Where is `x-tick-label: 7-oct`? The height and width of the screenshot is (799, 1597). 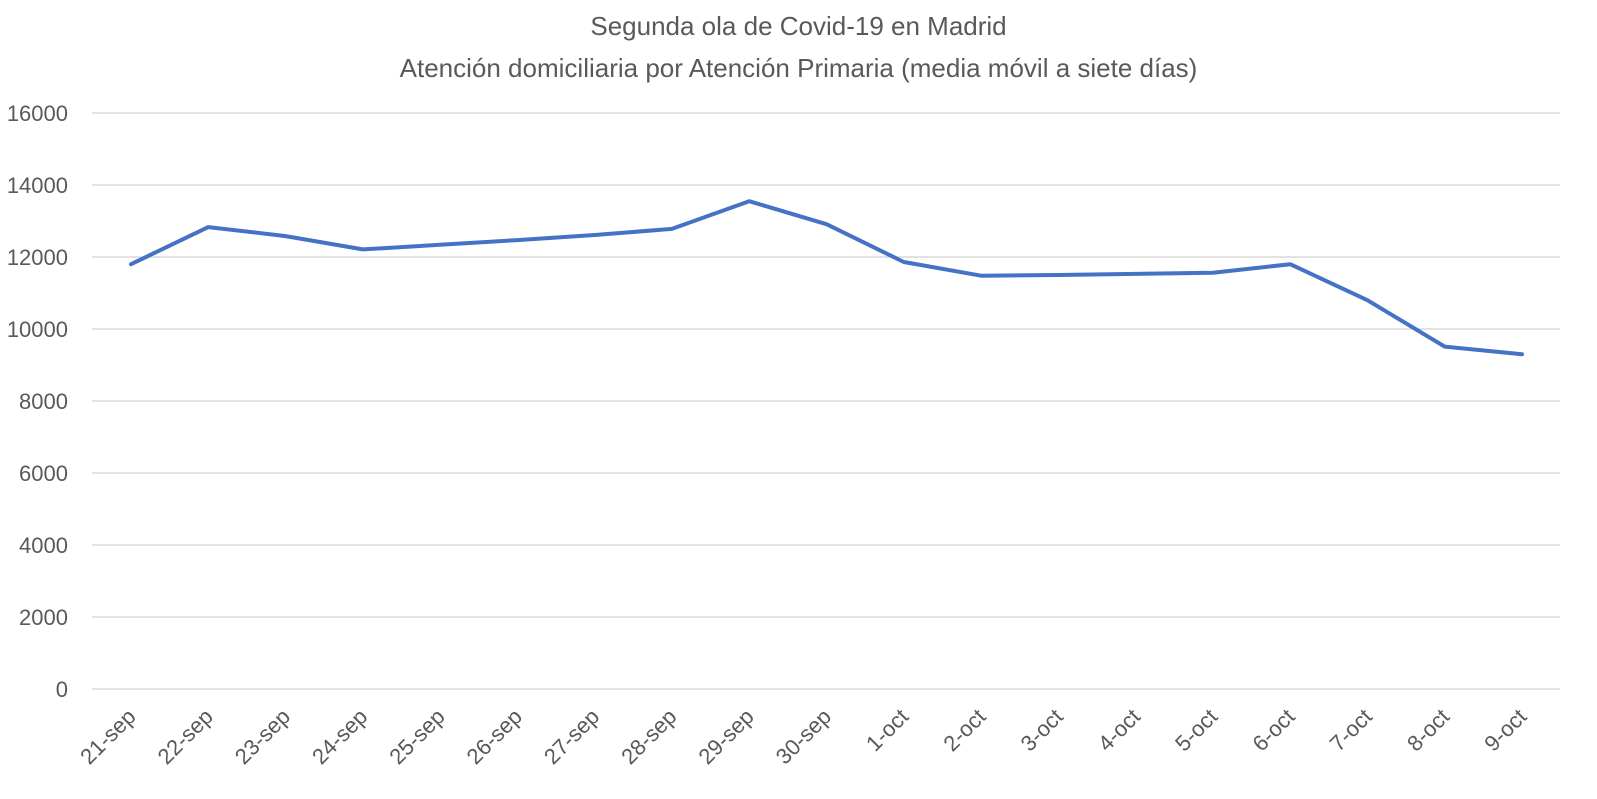
x-tick-label: 7-oct is located at coordinates (1351, 730).